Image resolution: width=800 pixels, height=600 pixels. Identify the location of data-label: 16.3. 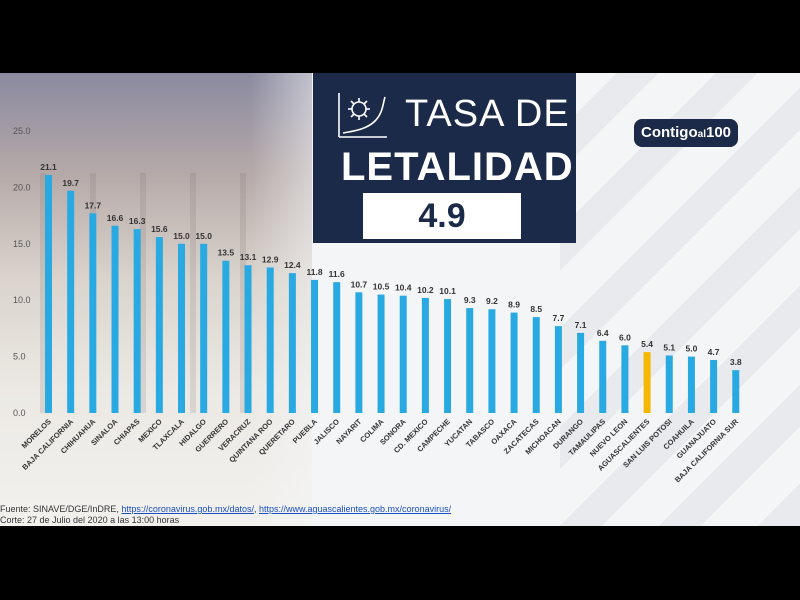
(137, 221).